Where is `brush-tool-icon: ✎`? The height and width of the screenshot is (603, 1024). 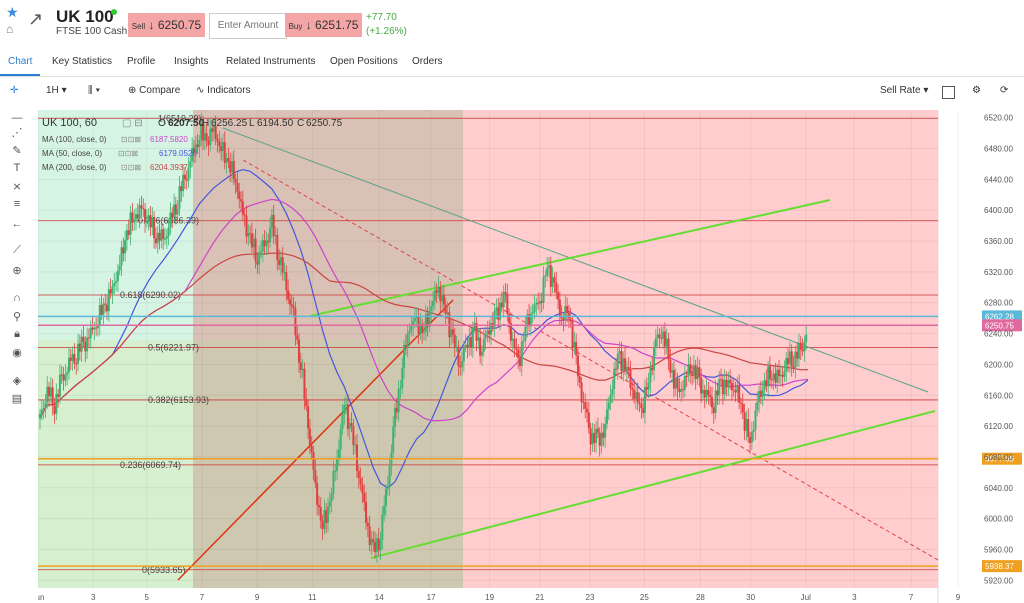
brush-tool-icon: ✎ is located at coordinates (17, 151).